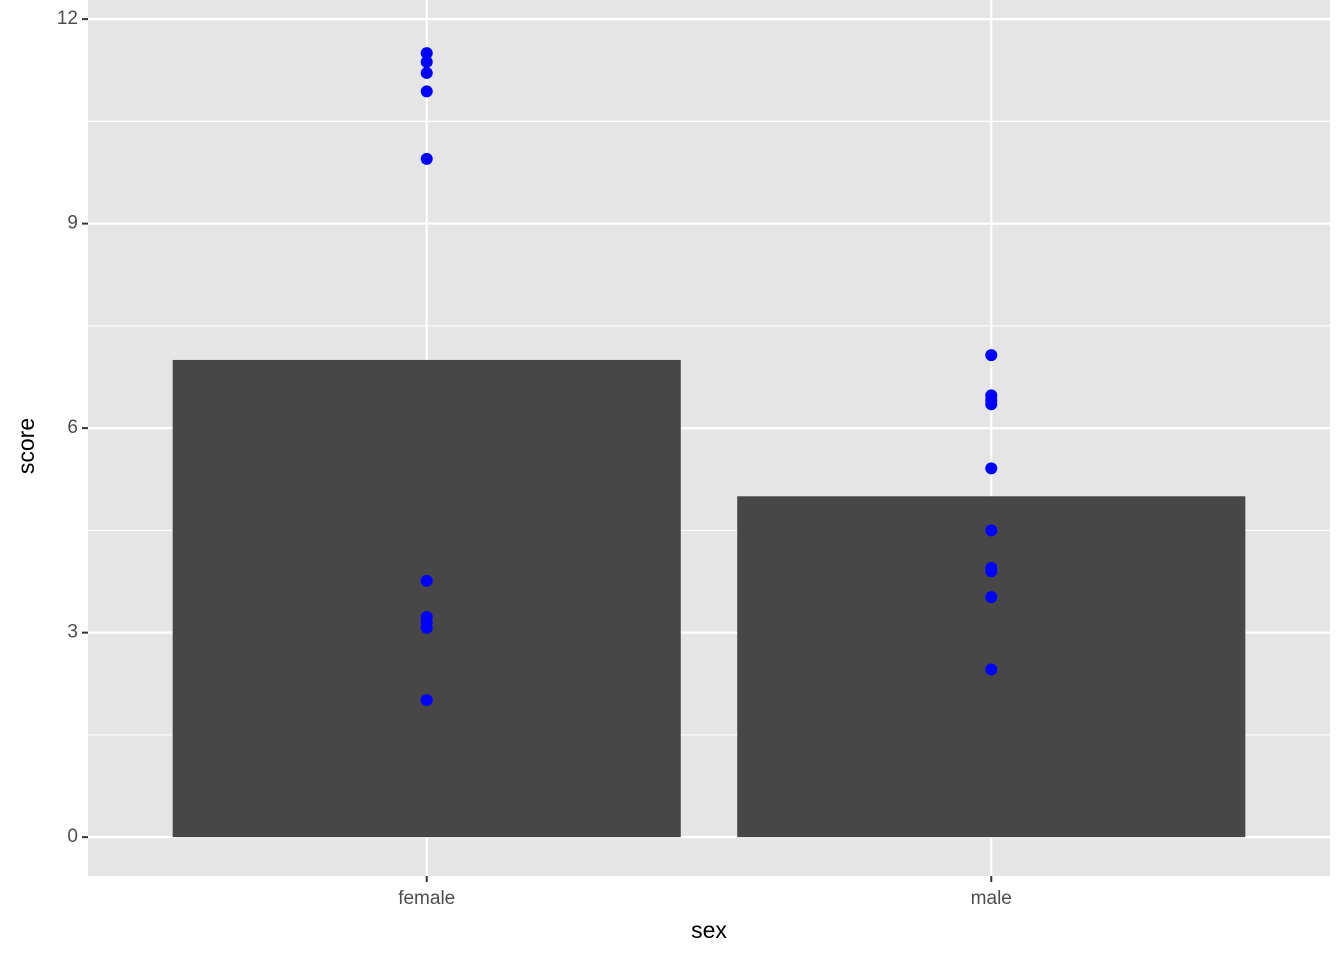 Image resolution: width=1344 pixels, height=960 pixels. Describe the element at coordinates (72, 427) in the screenshot. I see `y-tick-label: 6` at that location.